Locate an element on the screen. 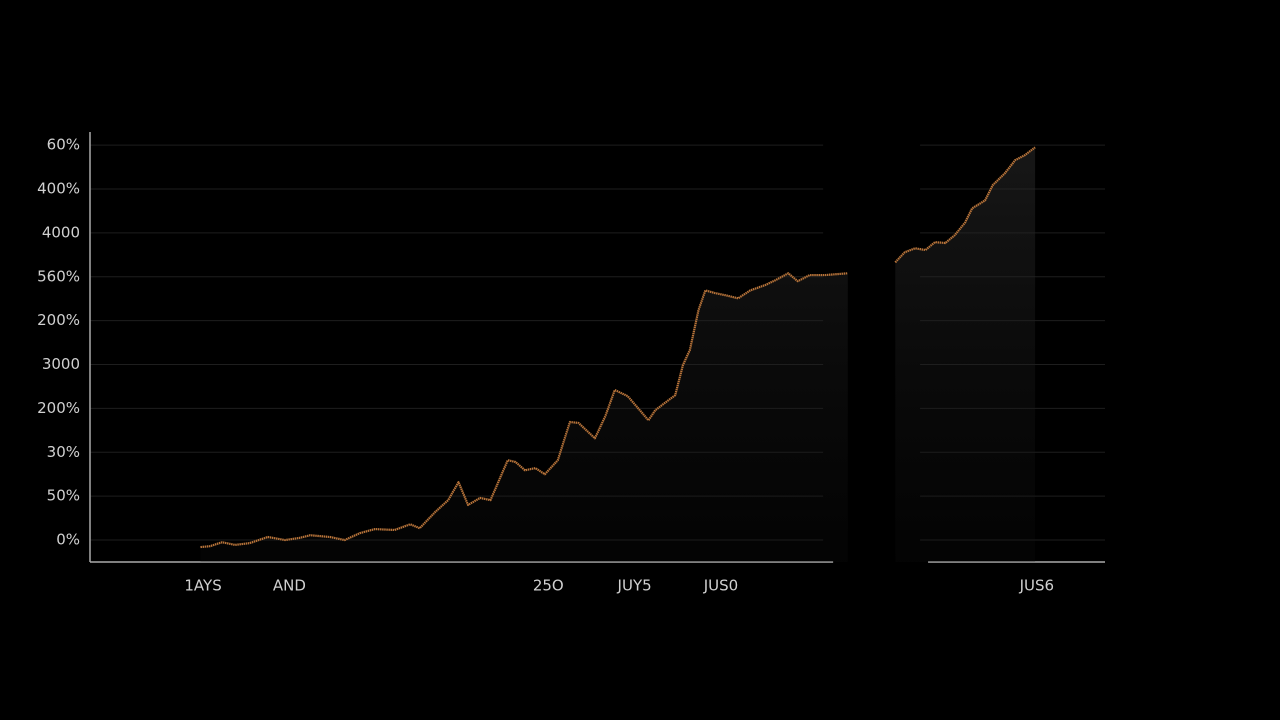 This screenshot has height=720, width=1280. y-tick-label: 560% is located at coordinates (58, 276).